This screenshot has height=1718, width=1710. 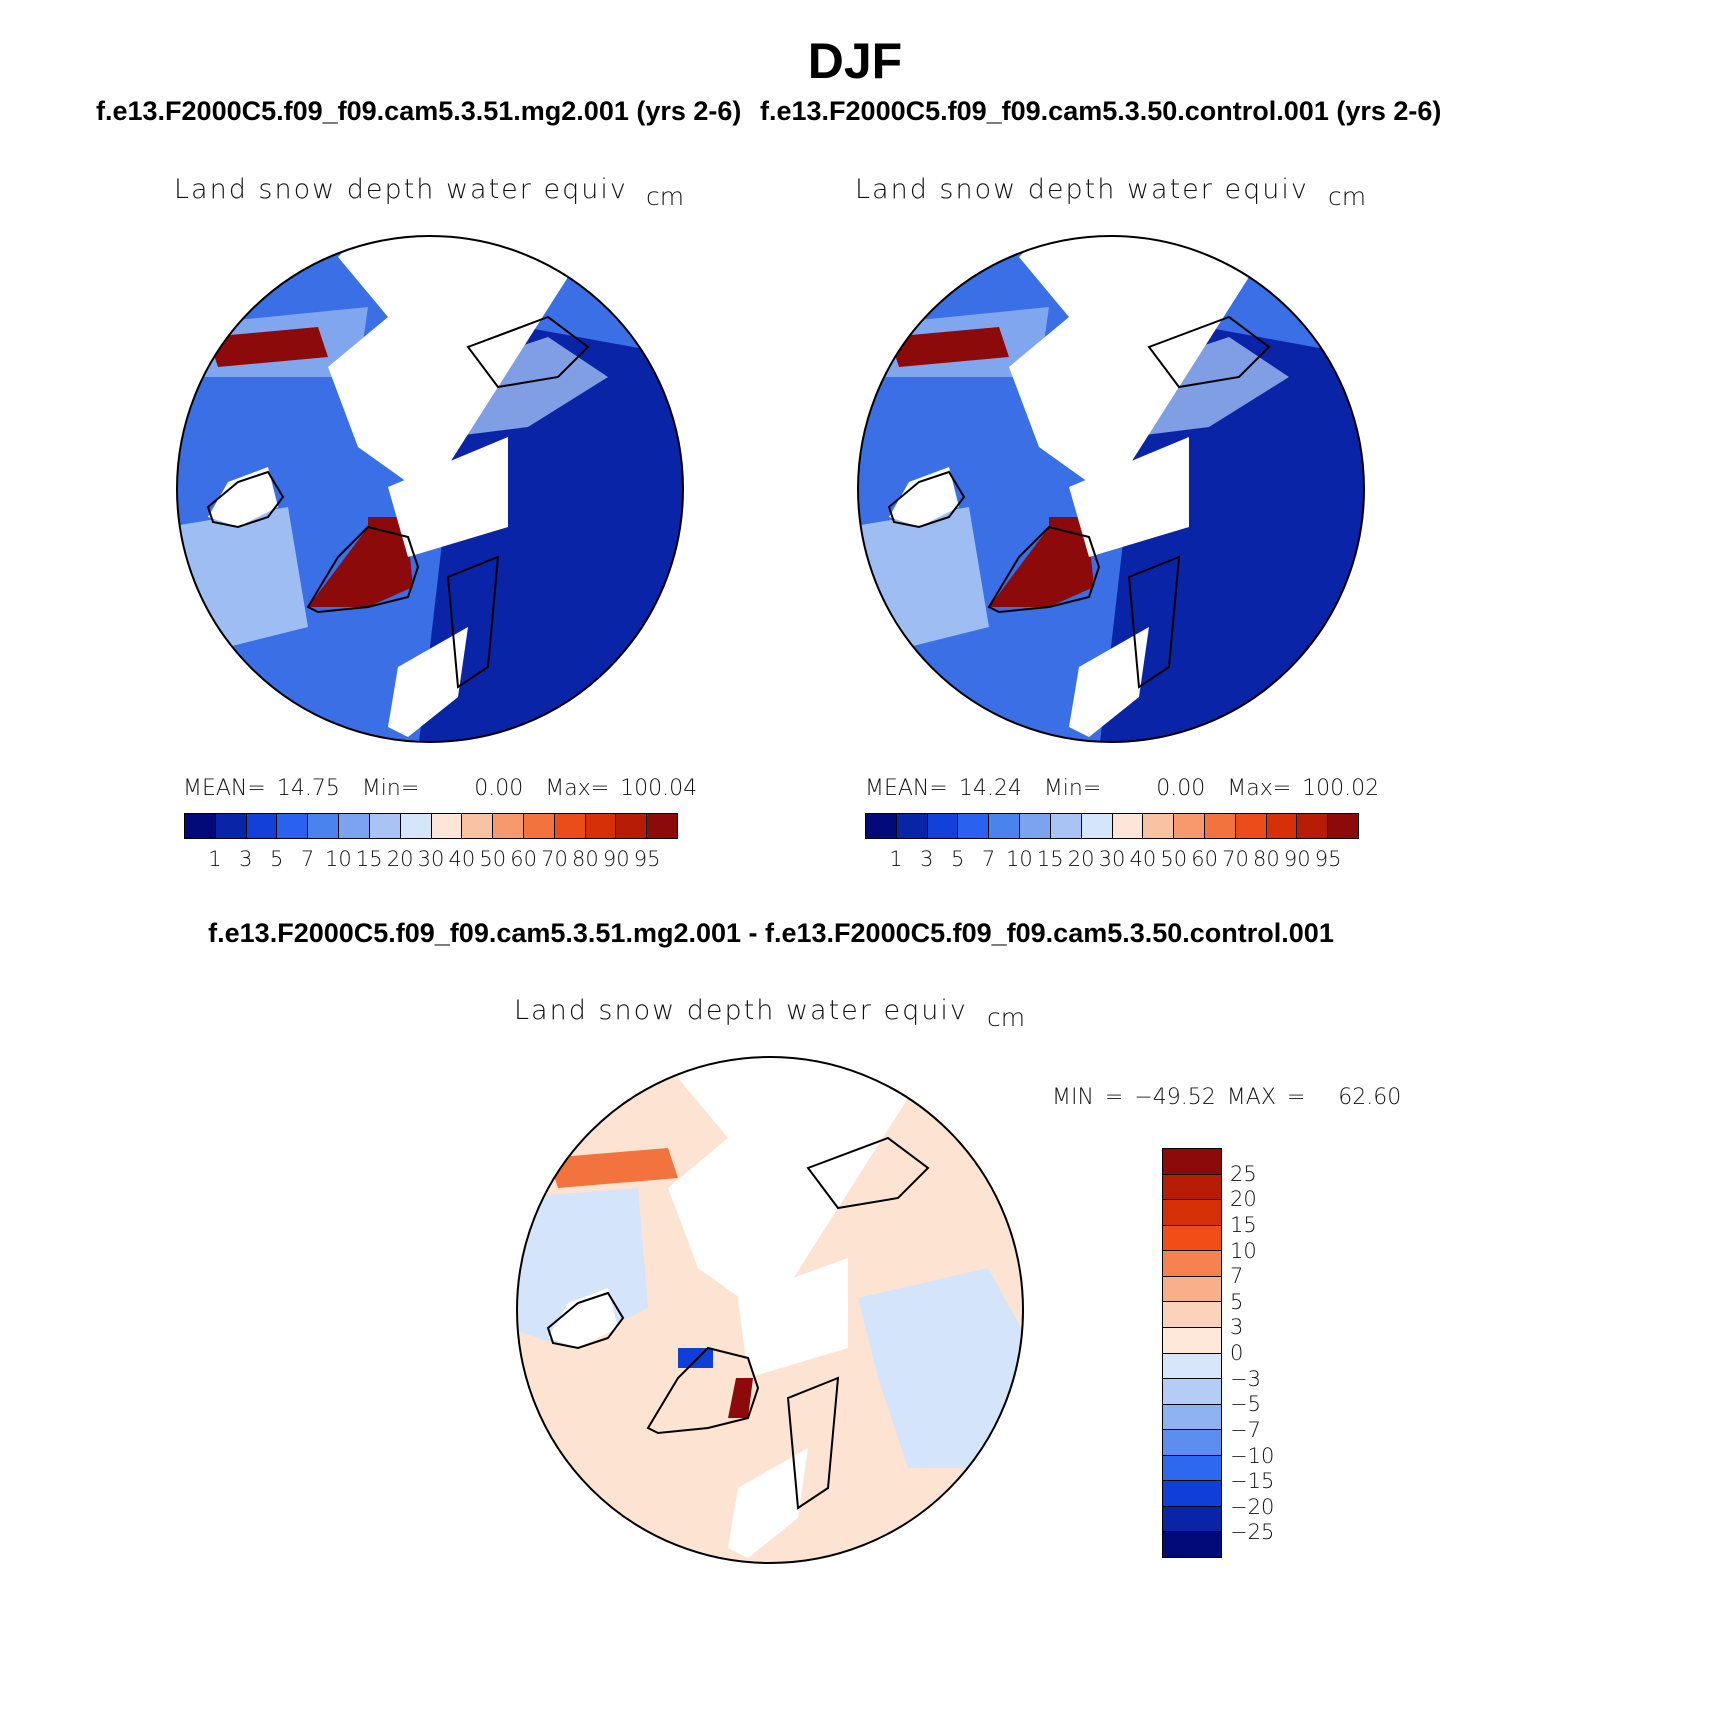 I want to click on panel2-colorbar-tick-label: 60, so click(x=1204, y=859).